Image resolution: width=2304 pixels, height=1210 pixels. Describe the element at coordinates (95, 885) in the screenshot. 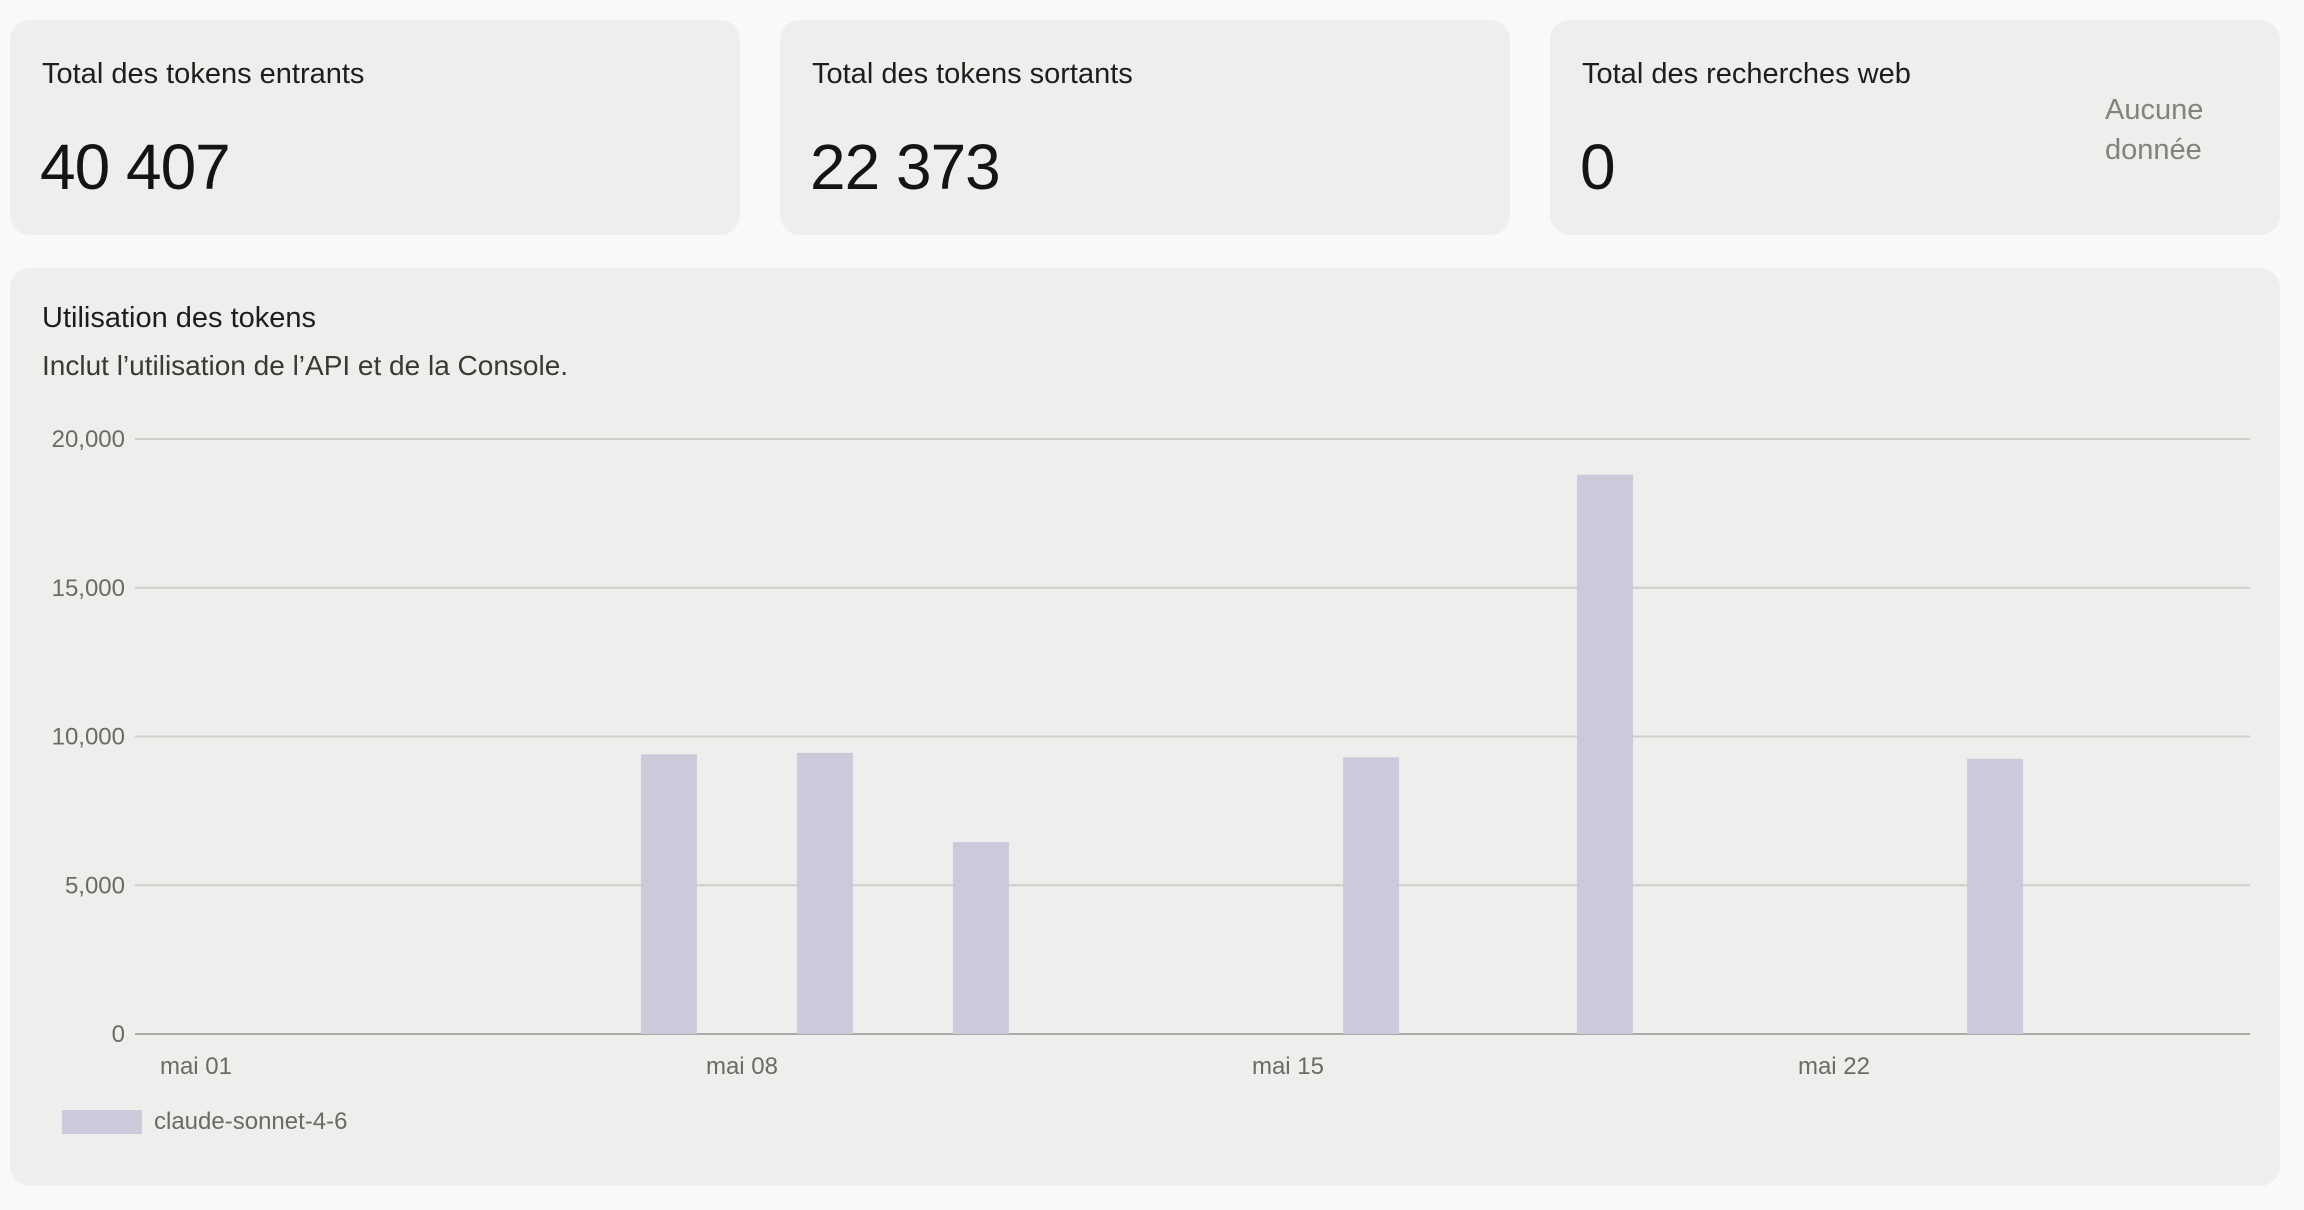

I see `y-tick-label: 5,000` at that location.